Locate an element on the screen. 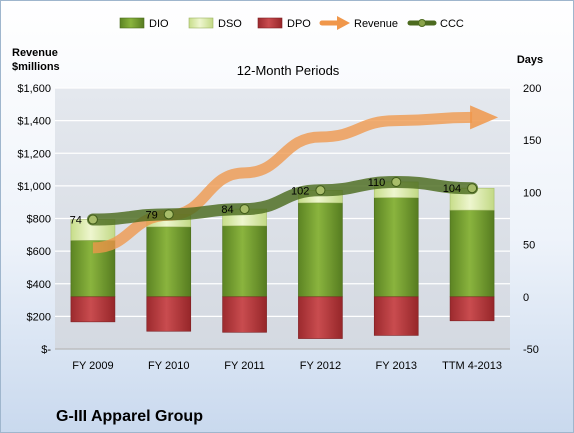 The width and height of the screenshot is (574, 433). legend-label-dso: DSO is located at coordinates (230, 24).